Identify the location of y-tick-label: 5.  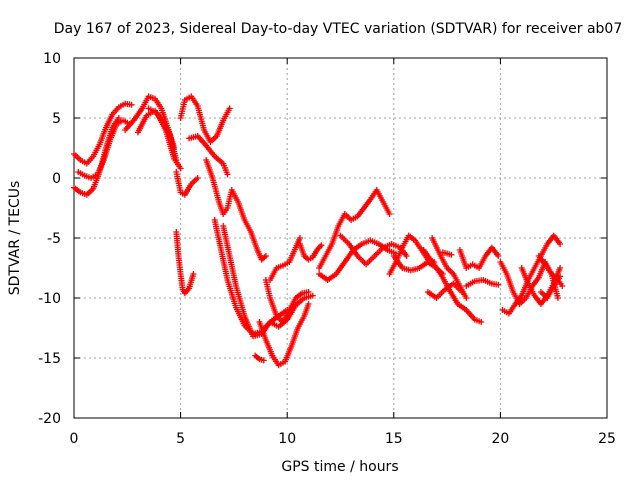
(56, 119).